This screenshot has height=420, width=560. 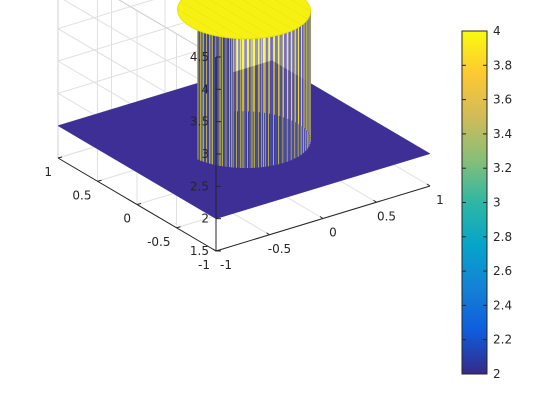 I want to click on z-tick-label: 4.5, so click(x=199, y=57).